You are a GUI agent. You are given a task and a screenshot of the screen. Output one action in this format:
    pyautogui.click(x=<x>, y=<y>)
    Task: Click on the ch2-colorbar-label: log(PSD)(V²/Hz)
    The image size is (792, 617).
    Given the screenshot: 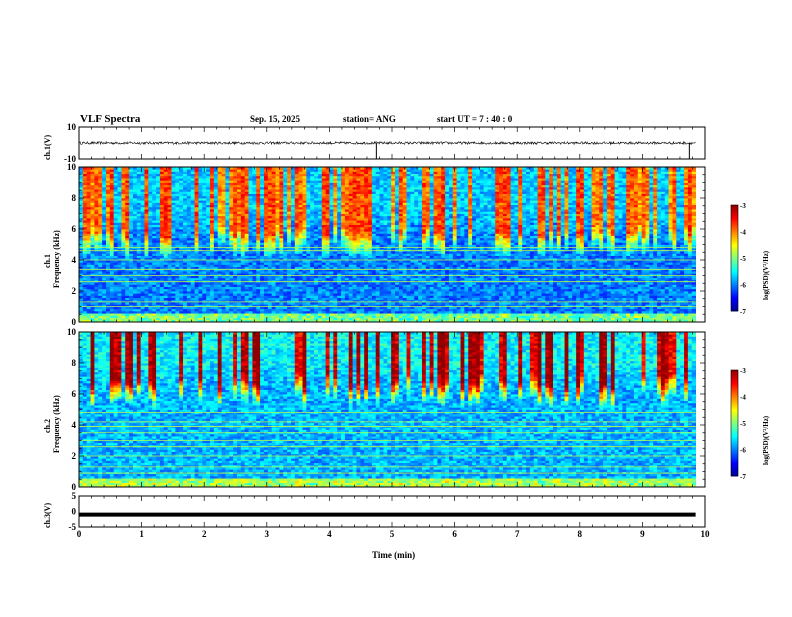 What is the action you would take?
    pyautogui.click(x=766, y=440)
    